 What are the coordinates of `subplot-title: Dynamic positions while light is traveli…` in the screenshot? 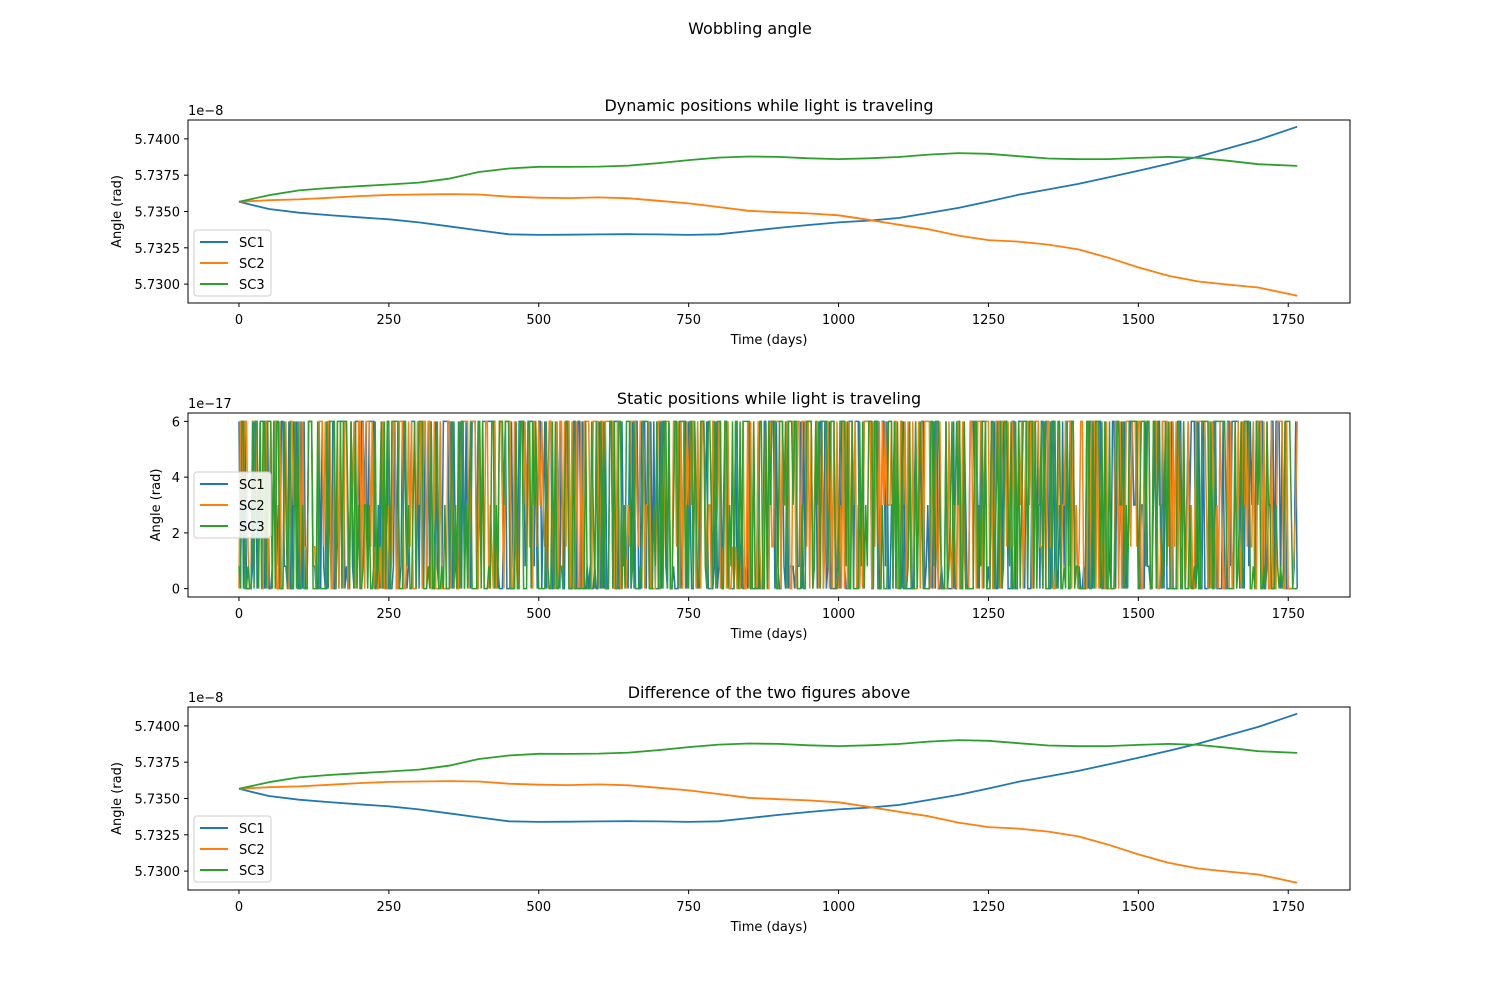 It's located at (768, 105).